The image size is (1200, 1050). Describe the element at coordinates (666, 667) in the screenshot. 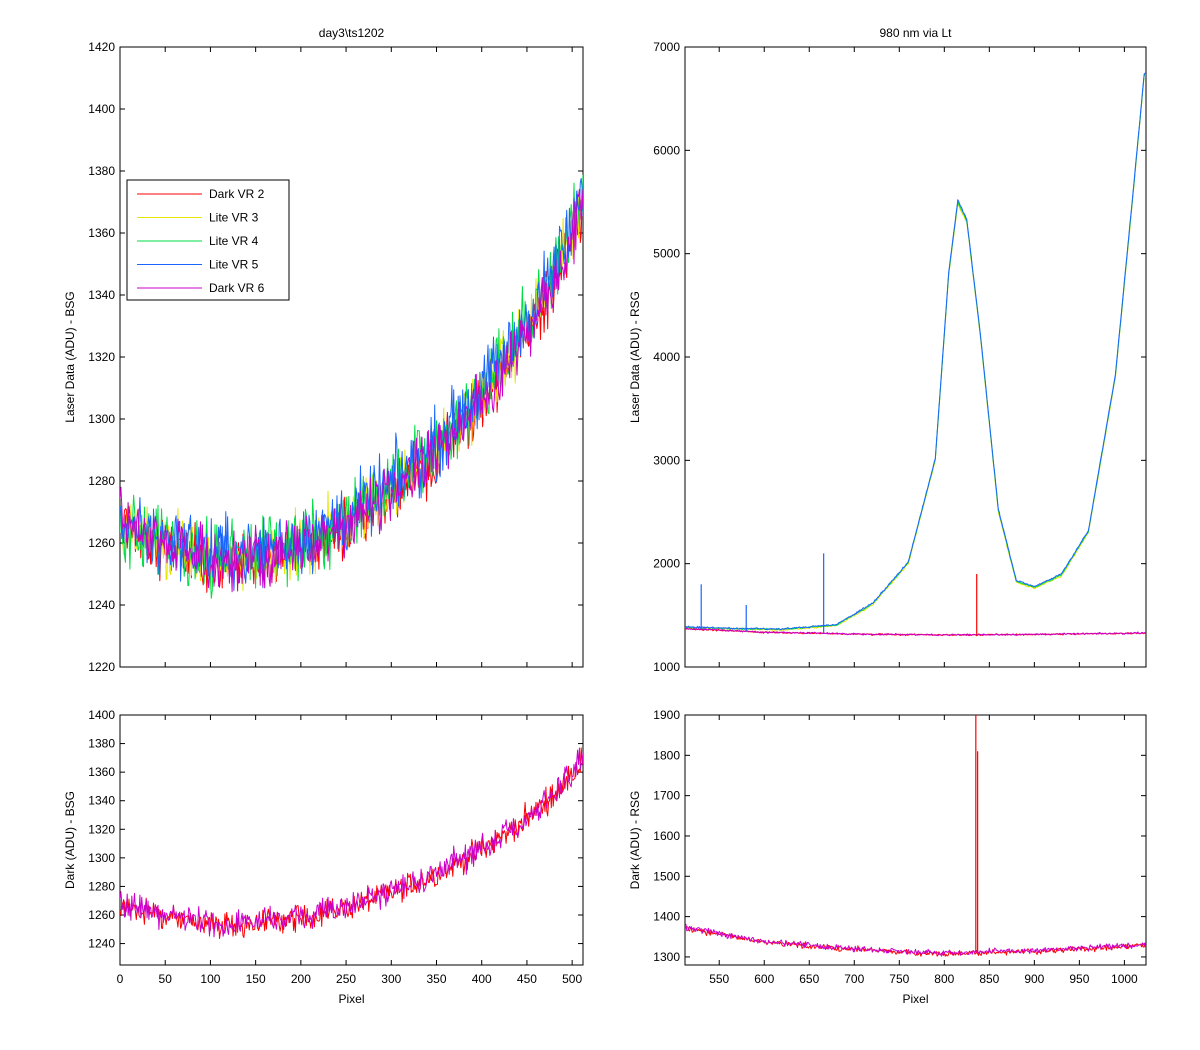

I see `y-tick-label: 1000` at that location.